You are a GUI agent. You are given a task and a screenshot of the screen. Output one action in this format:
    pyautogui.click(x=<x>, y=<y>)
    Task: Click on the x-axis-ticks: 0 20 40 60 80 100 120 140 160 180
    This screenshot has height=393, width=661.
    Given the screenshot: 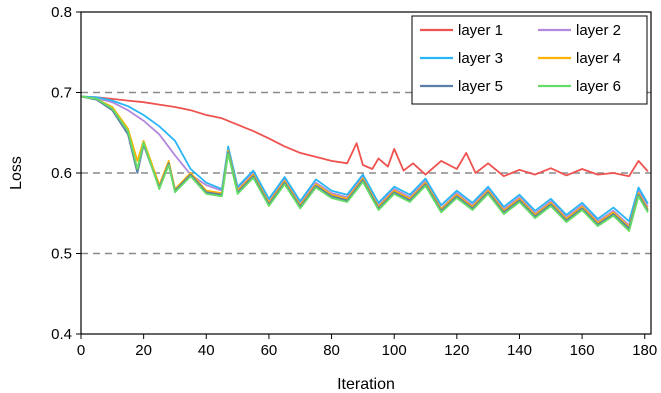 What is the action you would take?
    pyautogui.click(x=367, y=346)
    